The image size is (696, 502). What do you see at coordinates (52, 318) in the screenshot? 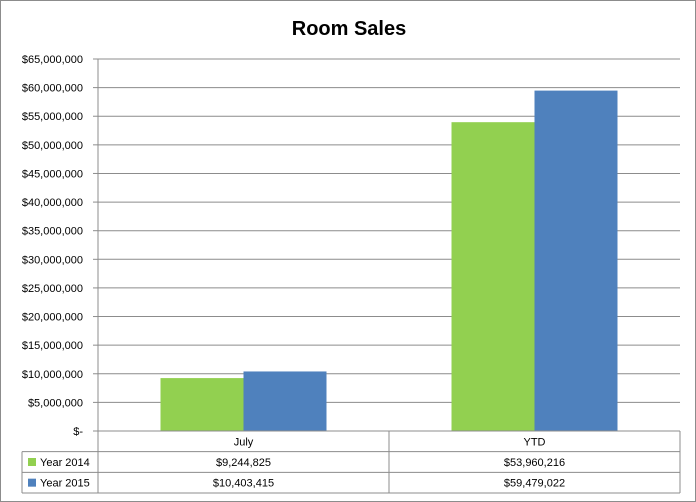
I see `y-tick-label: $20,000,000` at bounding box center [52, 318].